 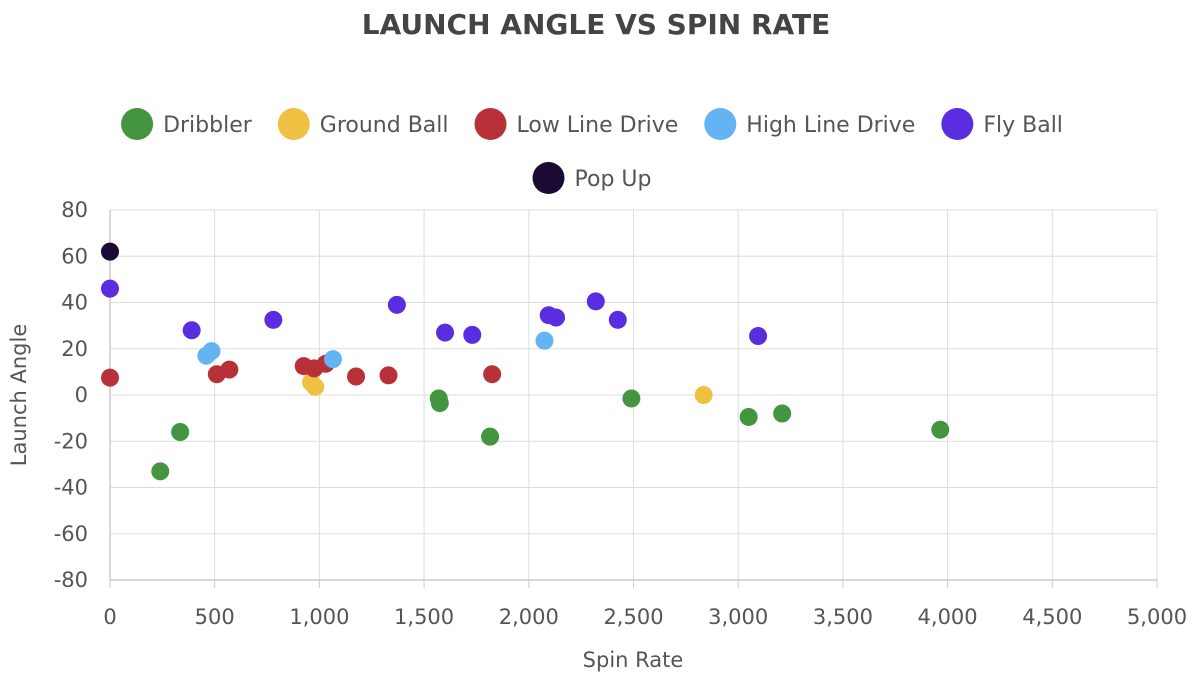 What do you see at coordinates (74, 256) in the screenshot?
I see `y-tick-label: 60` at bounding box center [74, 256].